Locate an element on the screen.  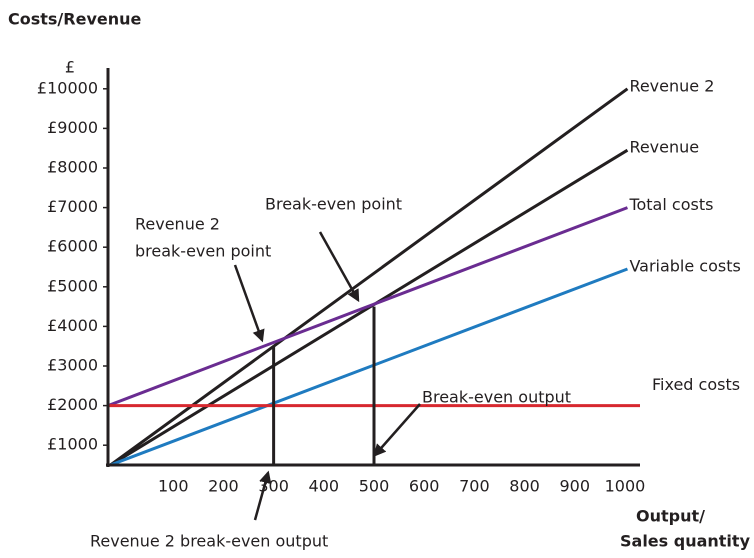
x-tick-label: 400 is located at coordinates (324, 486).